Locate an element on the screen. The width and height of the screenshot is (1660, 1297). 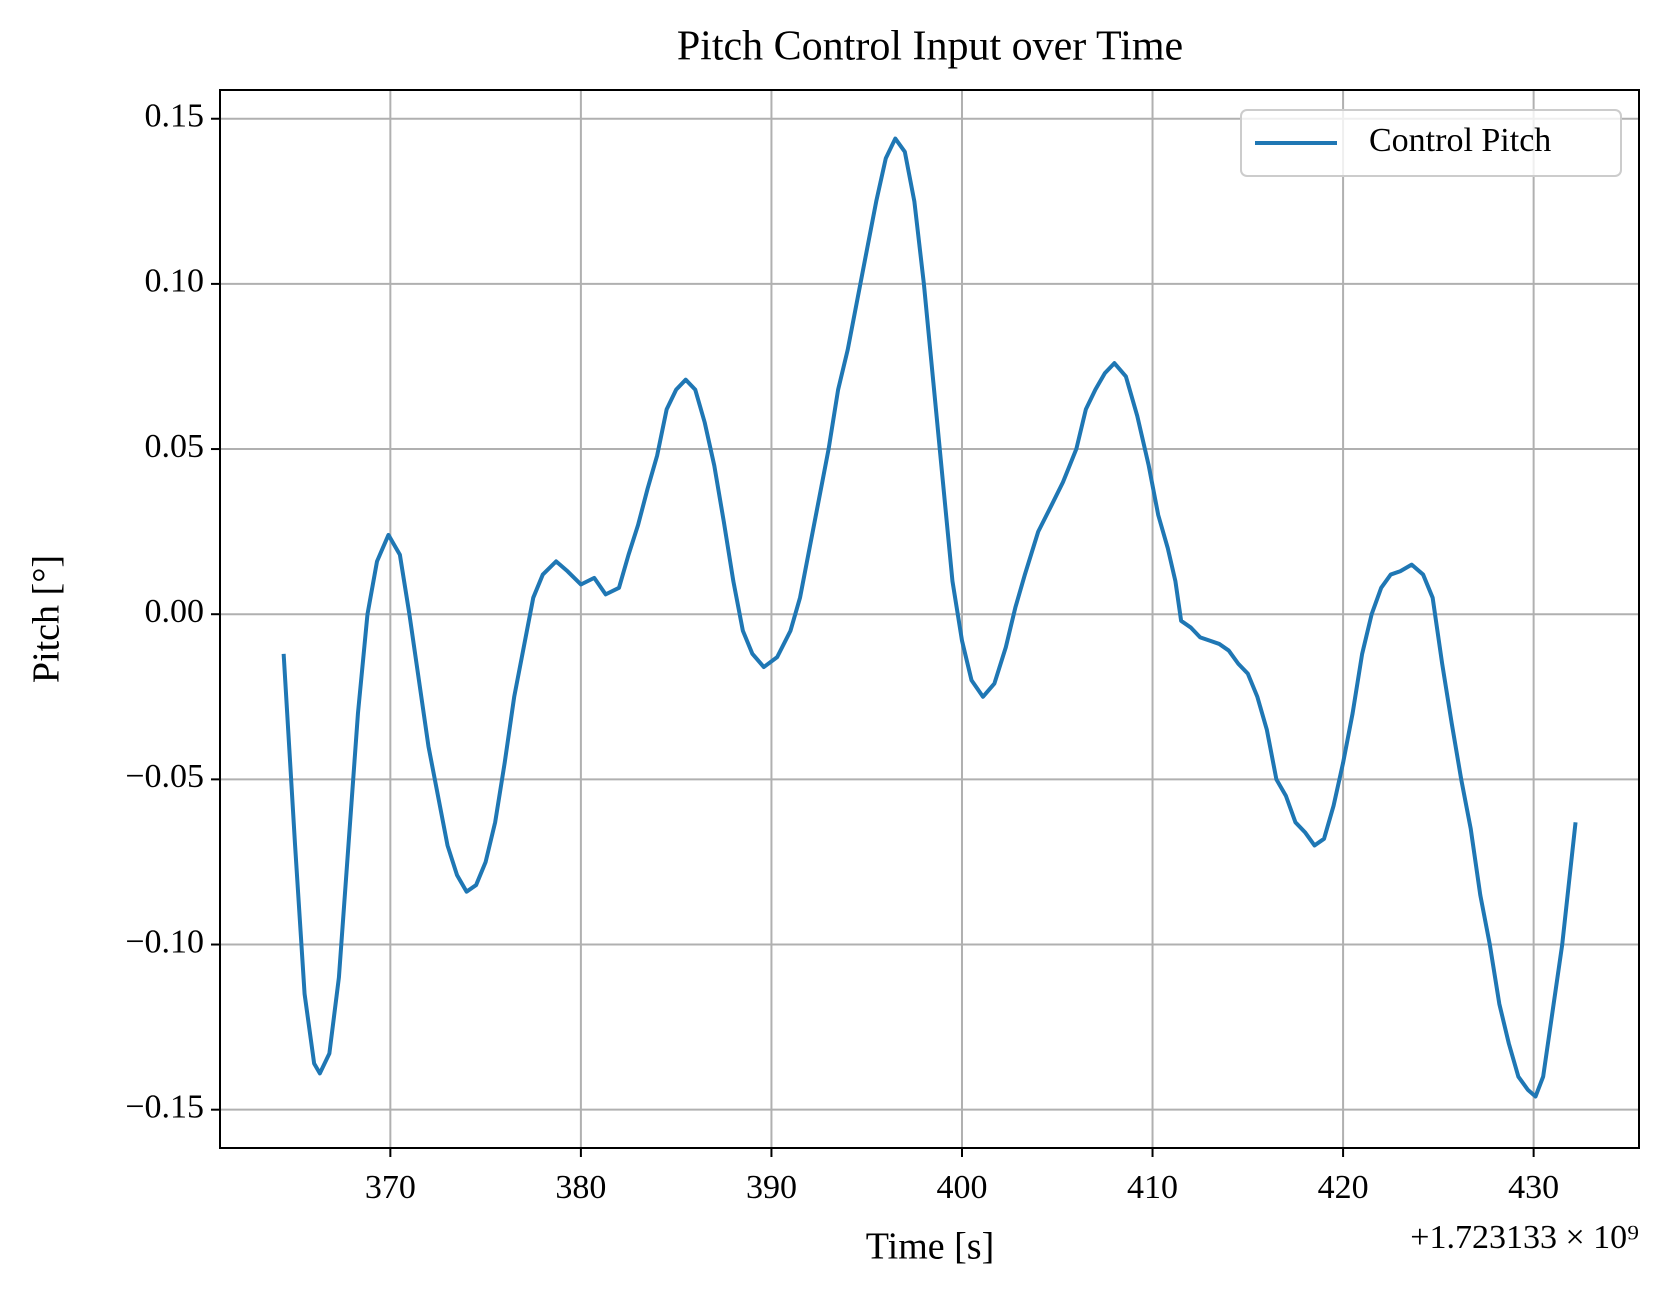
y-tick-label: −0.05 is located at coordinates (164, 776).